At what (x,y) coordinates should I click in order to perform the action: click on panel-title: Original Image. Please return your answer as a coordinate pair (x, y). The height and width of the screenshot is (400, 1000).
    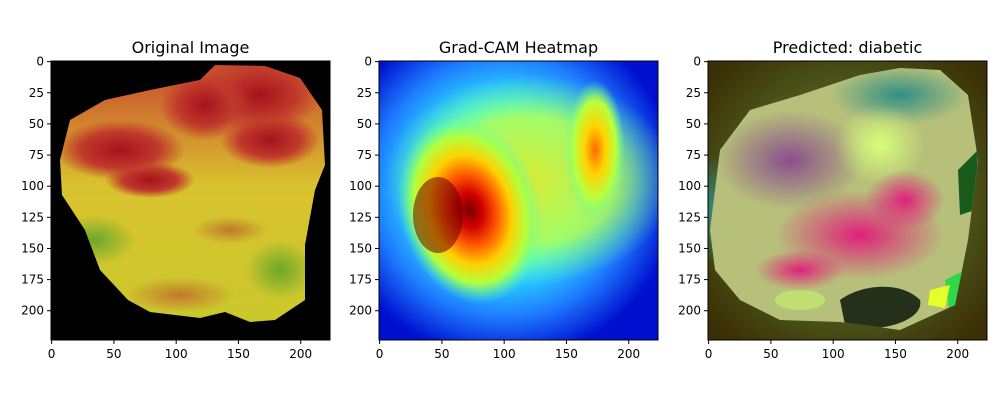
    Looking at the image, I should click on (191, 47).